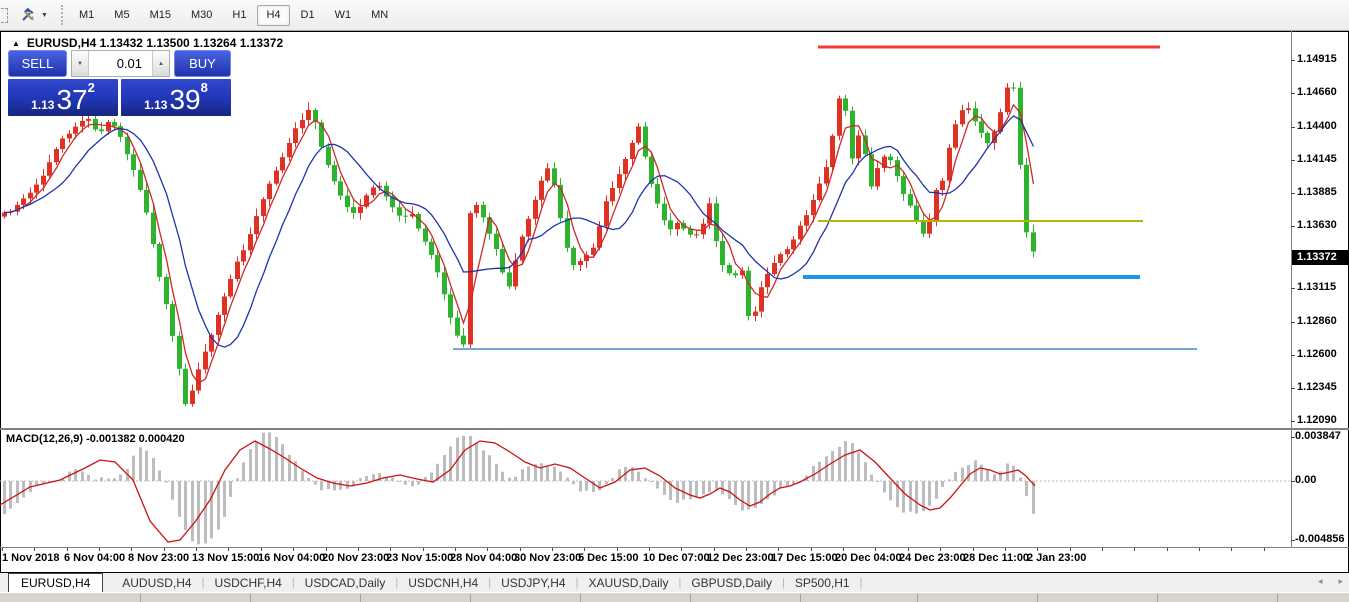 The width and height of the screenshot is (1349, 602). Describe the element at coordinates (1057, 558) in the screenshot. I see `time-axis-label: 2 Jan 23:00` at that location.